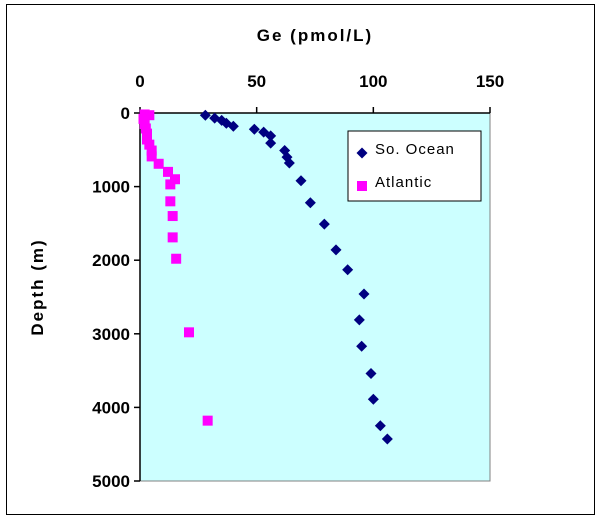  I want to click on legend-label: Atlantic, so click(403, 182).